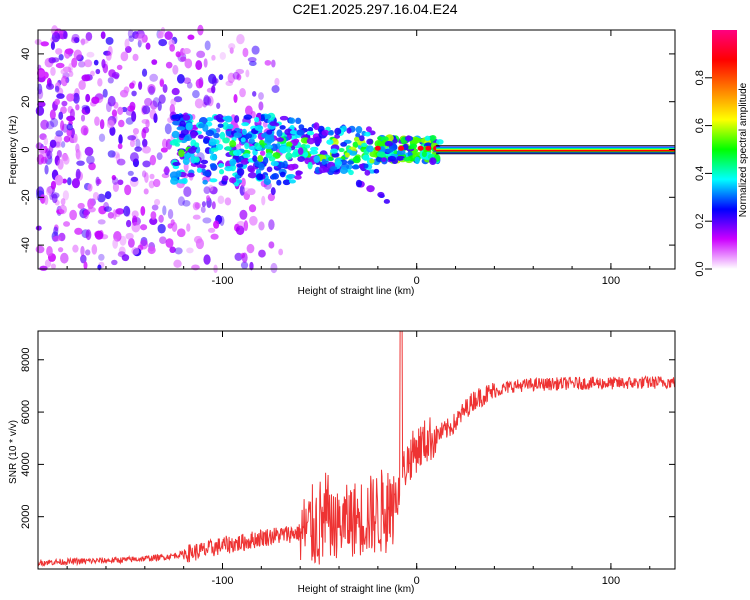 This screenshot has width=750, height=600. Describe the element at coordinates (26, 54) in the screenshot. I see `spectrogram-ytick-label: 40` at that location.